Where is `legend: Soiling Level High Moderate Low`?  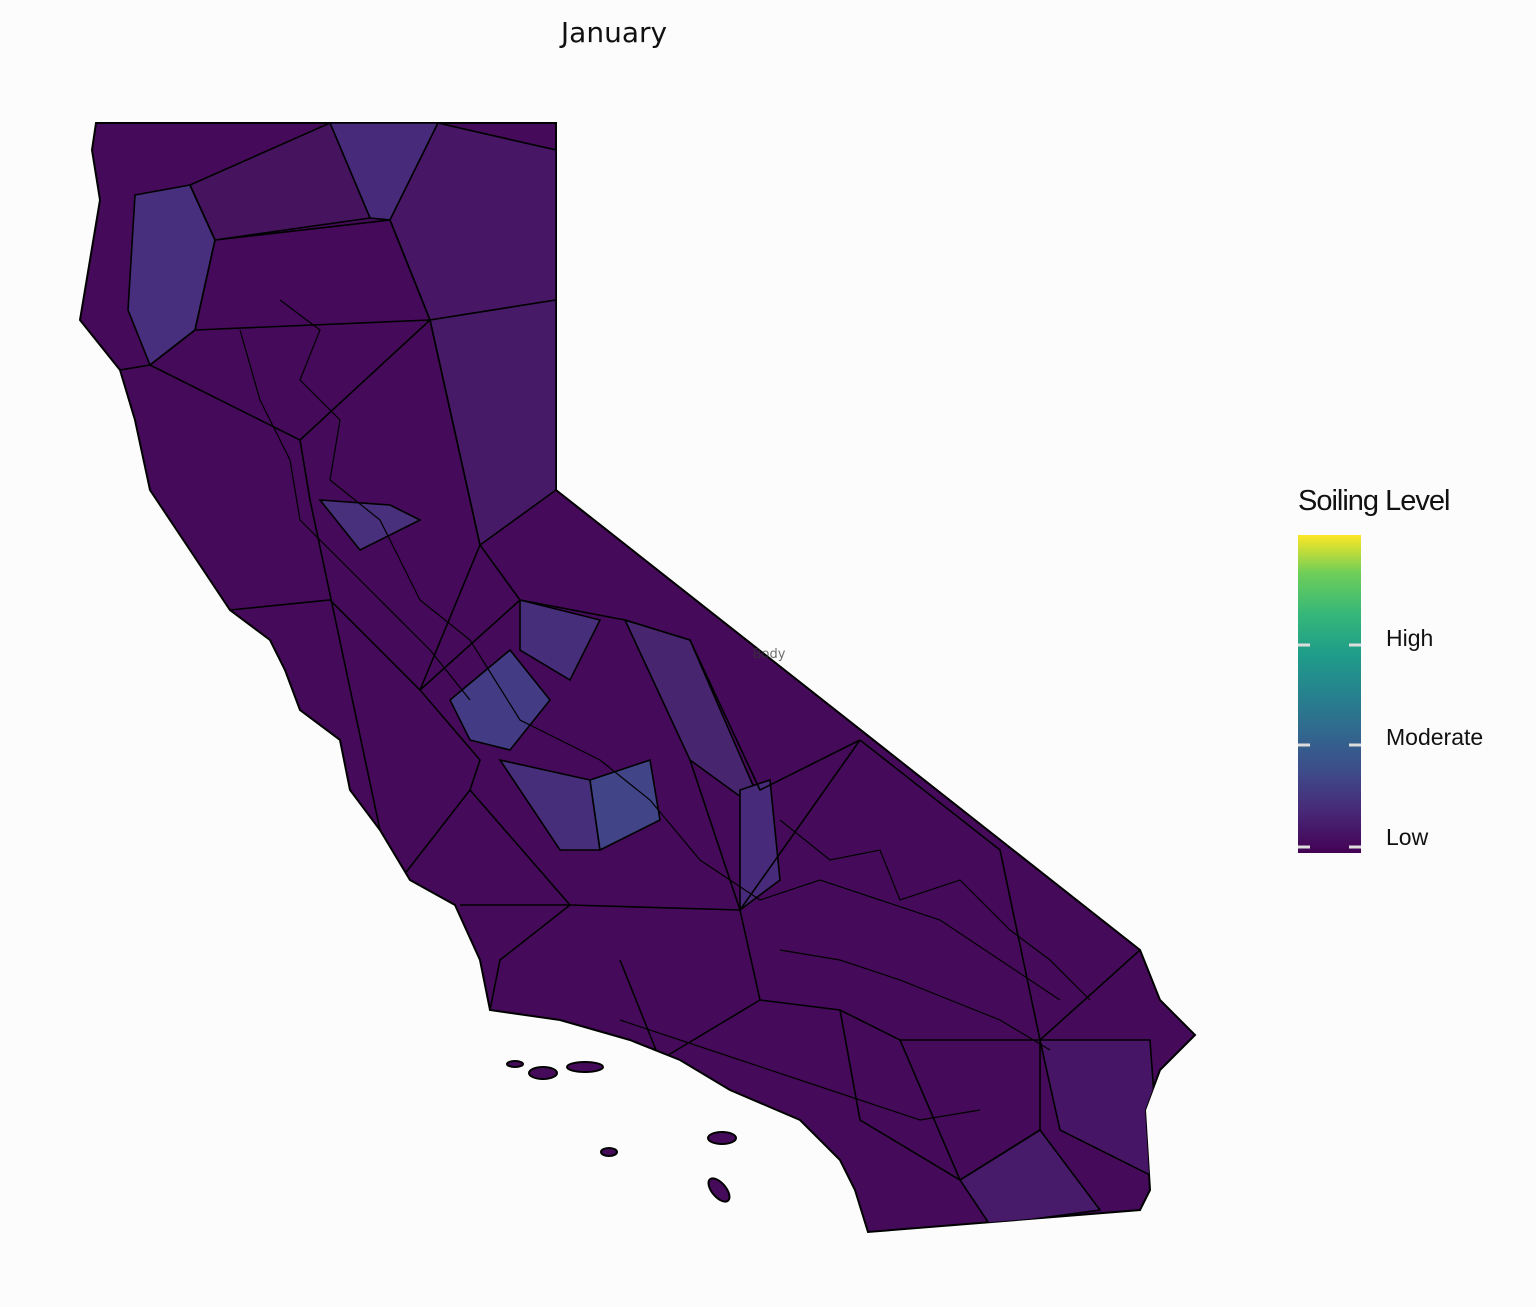 legend: Soiling Level High Moderate Low is located at coordinates (1390, 669).